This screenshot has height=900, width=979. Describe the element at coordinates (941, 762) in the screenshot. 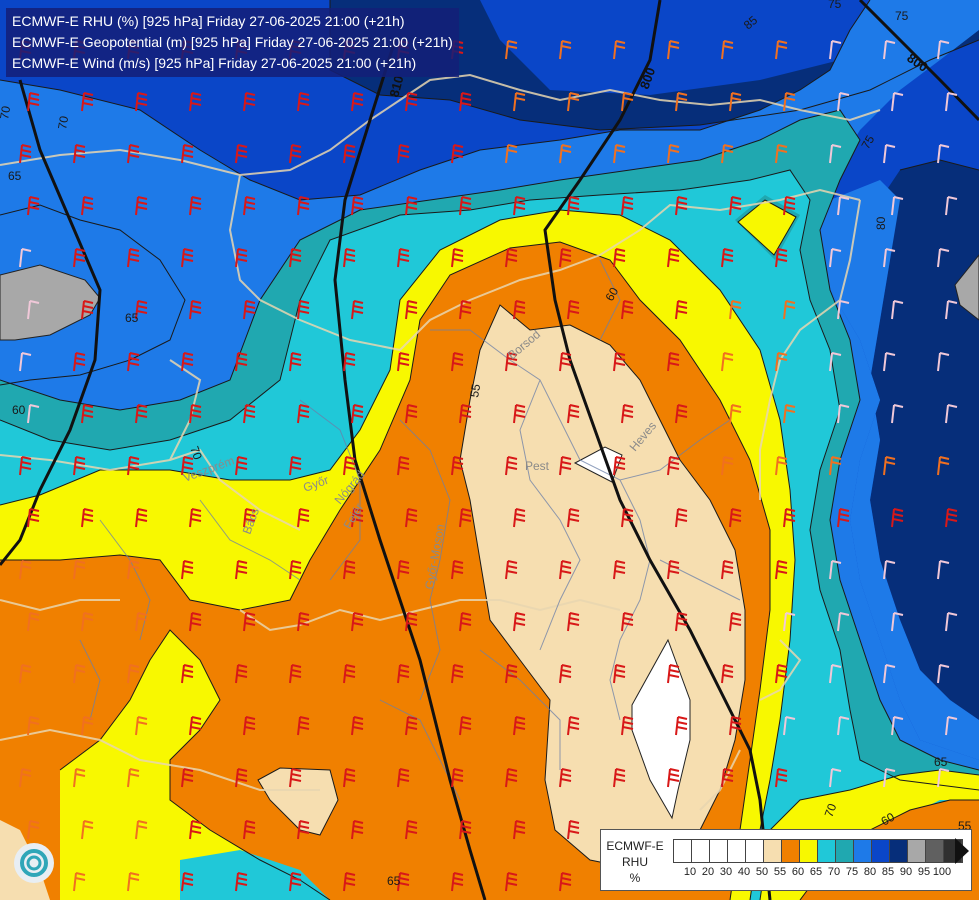

I see `contour-label-65-b: 65` at that location.